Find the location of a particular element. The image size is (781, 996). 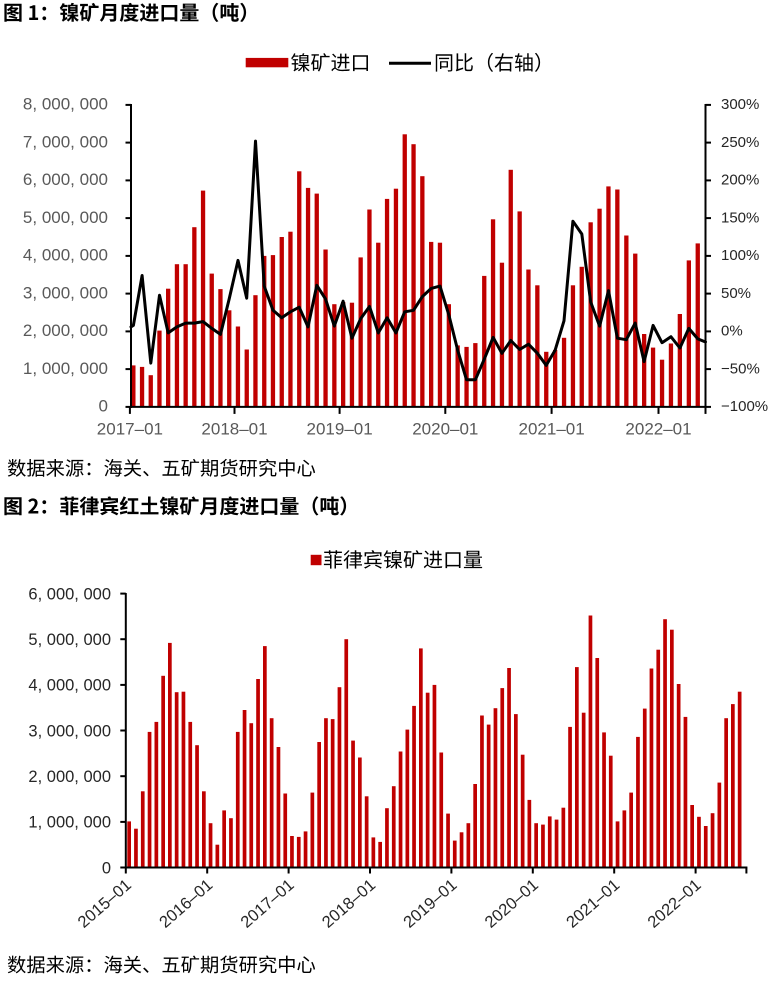

svg-text: 2018–01 is located at coordinates (234, 429).